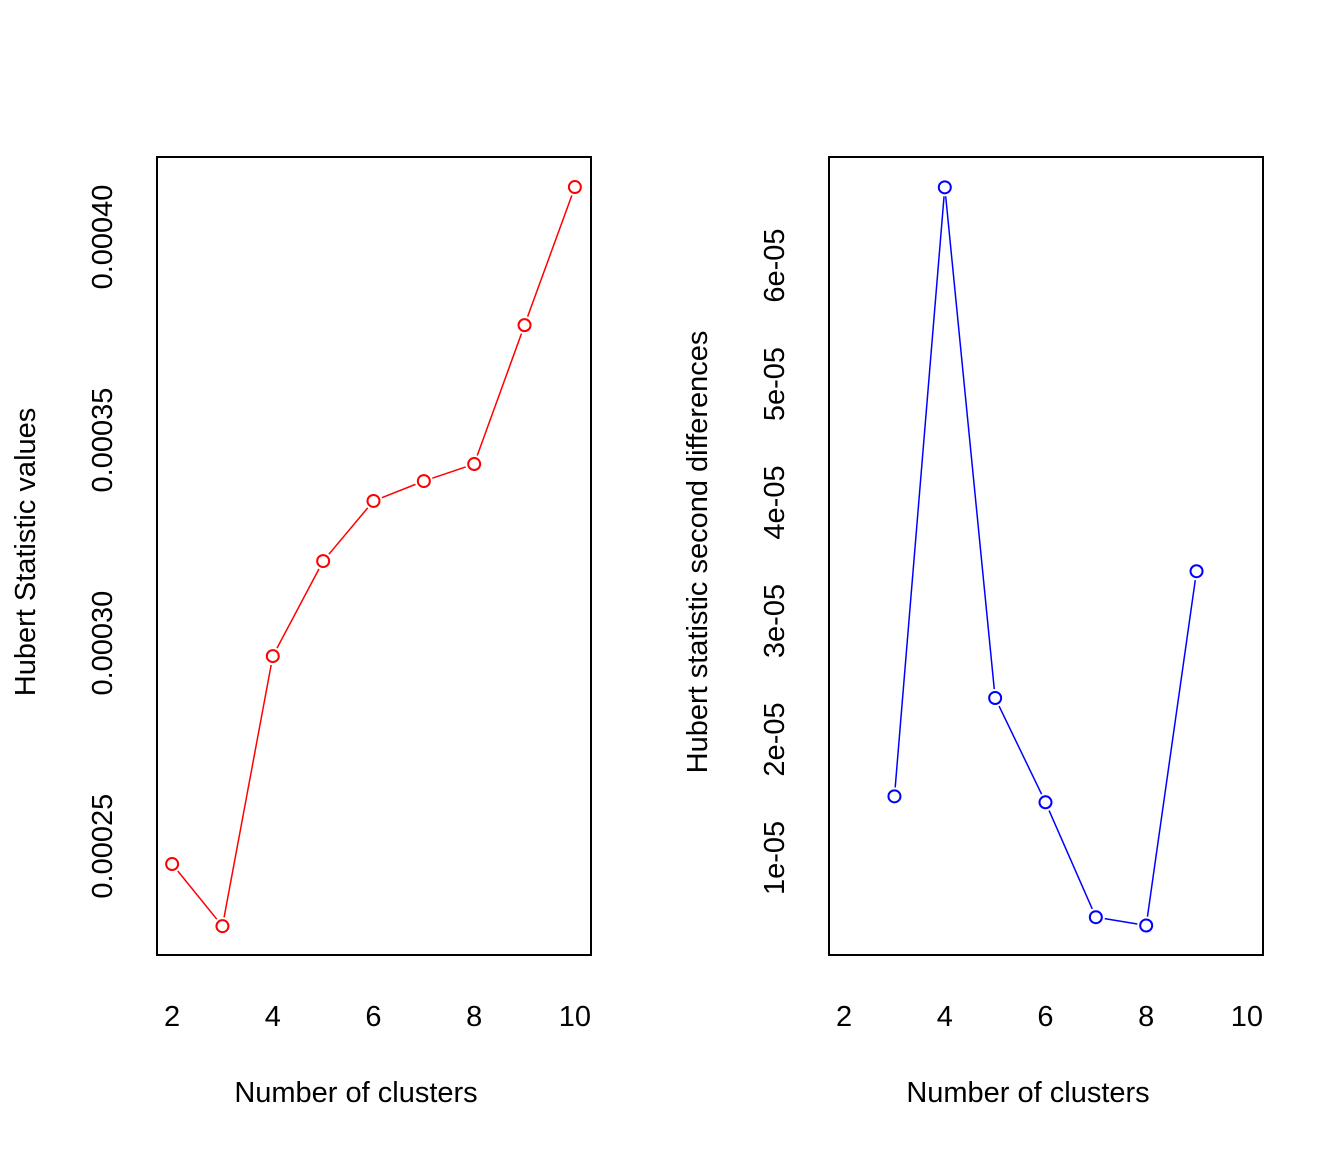  What do you see at coordinates (103, 237) in the screenshot?
I see `y-tick-label: 0.00040` at bounding box center [103, 237].